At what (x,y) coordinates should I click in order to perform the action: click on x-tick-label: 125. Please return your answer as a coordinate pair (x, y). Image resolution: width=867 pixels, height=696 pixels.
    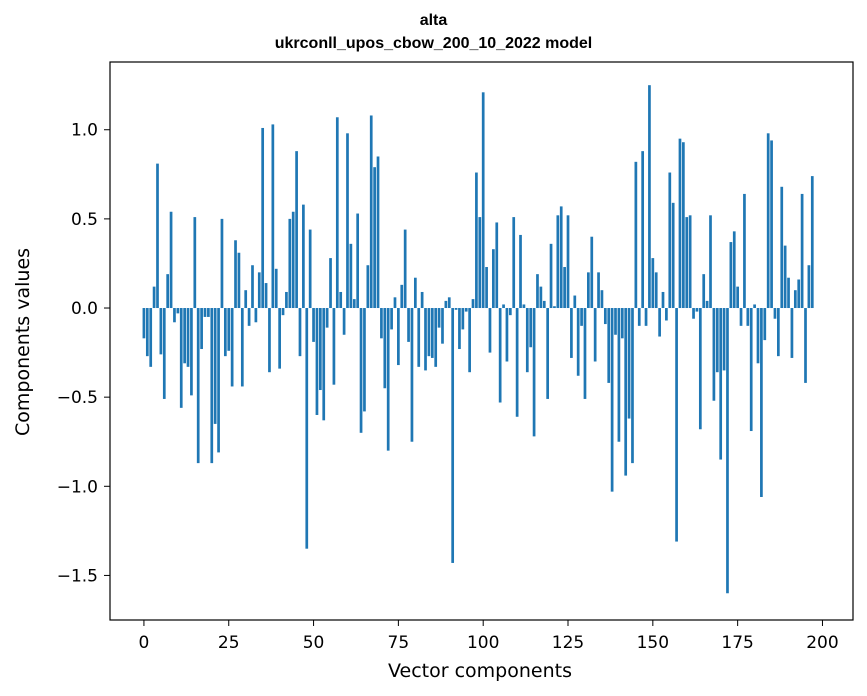
    Looking at the image, I should click on (568, 643).